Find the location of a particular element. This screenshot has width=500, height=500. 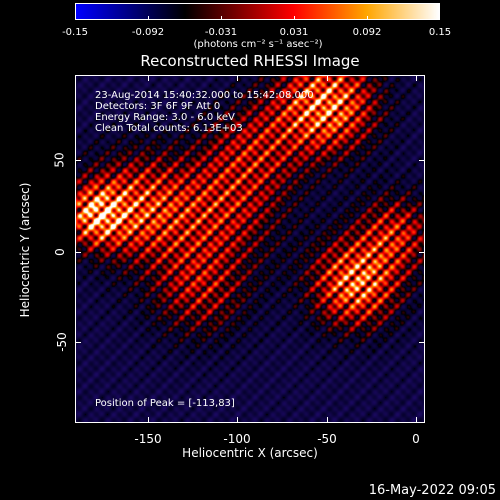

y-tick-label: 0 is located at coordinates (59, 252).